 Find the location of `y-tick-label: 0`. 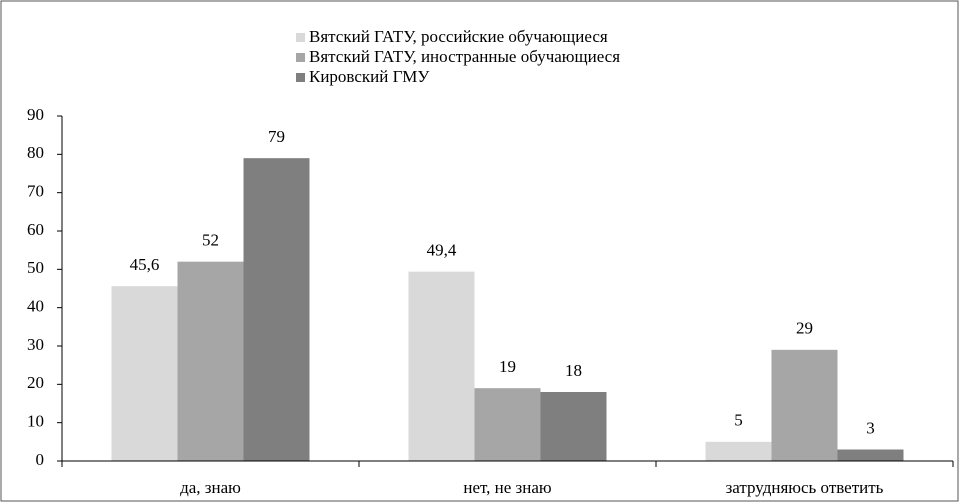

y-tick-label: 0 is located at coordinates (40, 459).